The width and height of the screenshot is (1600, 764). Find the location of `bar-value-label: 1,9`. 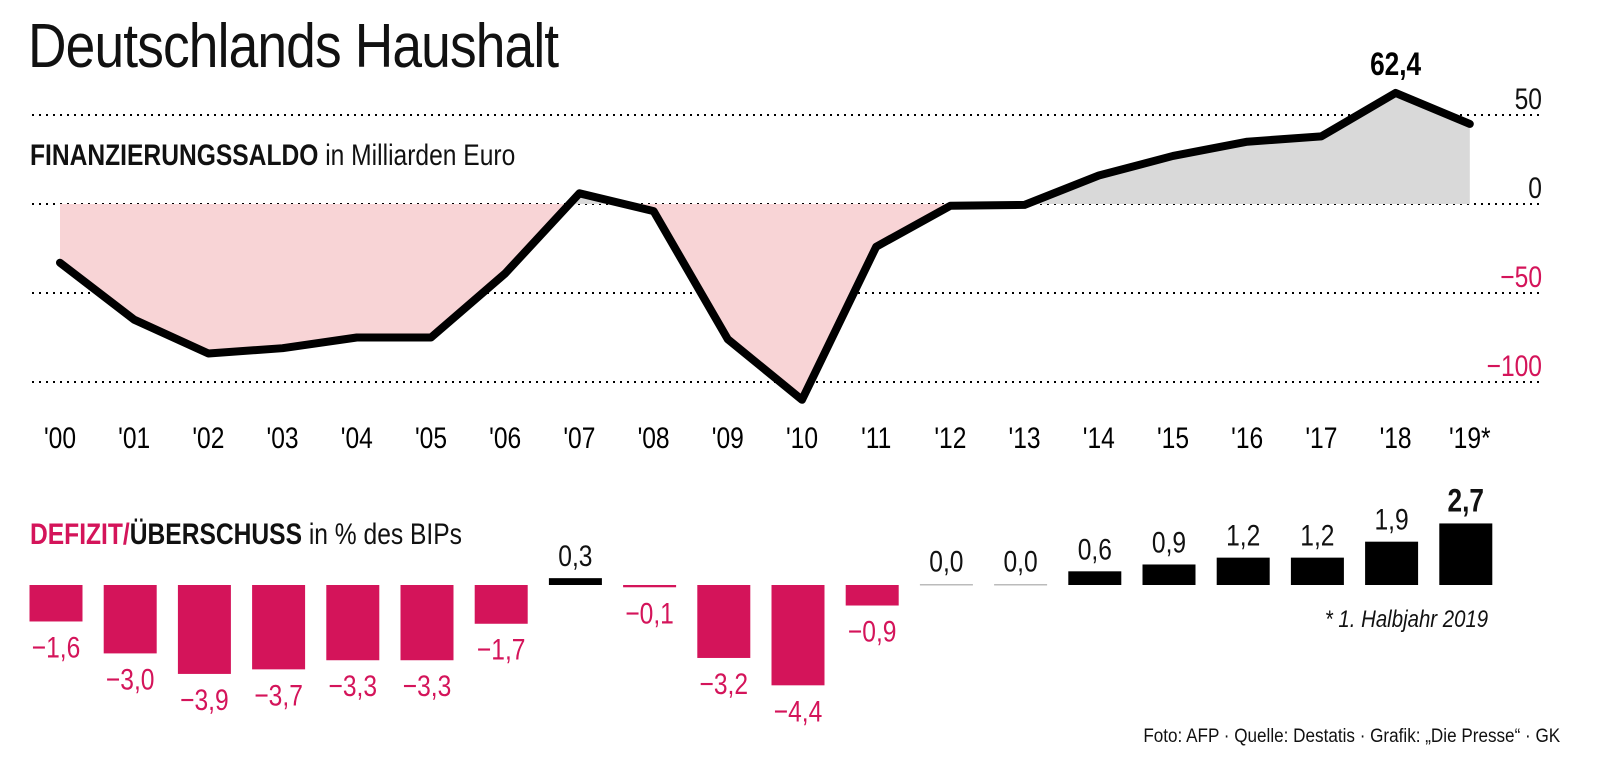

bar-value-label: 1,9 is located at coordinates (1392, 519).